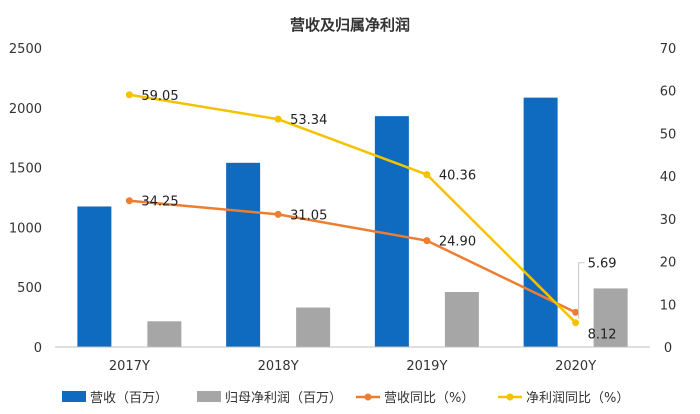 This screenshot has width=700, height=414. I want to click on x-axis: 2017Y 2018Y 2019Y 2020Y, so click(352, 366).